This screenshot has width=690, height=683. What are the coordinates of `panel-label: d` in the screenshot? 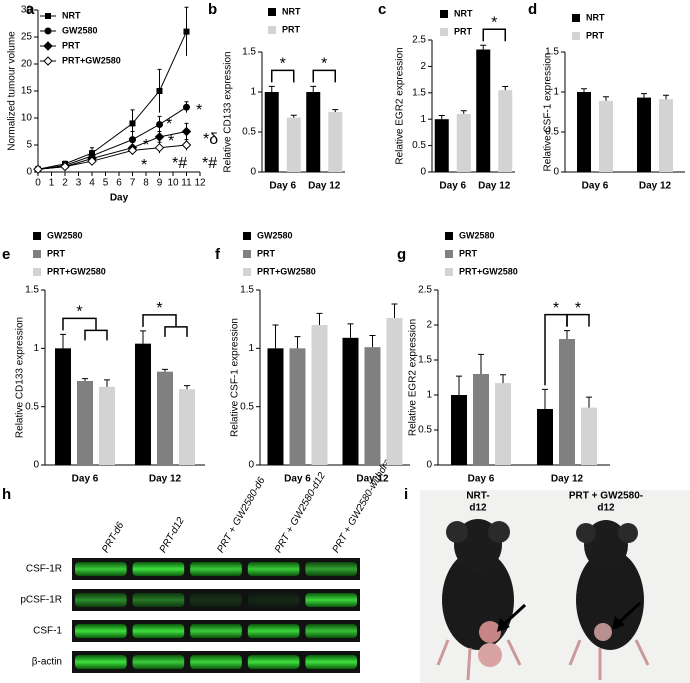 It's located at (532, 9).